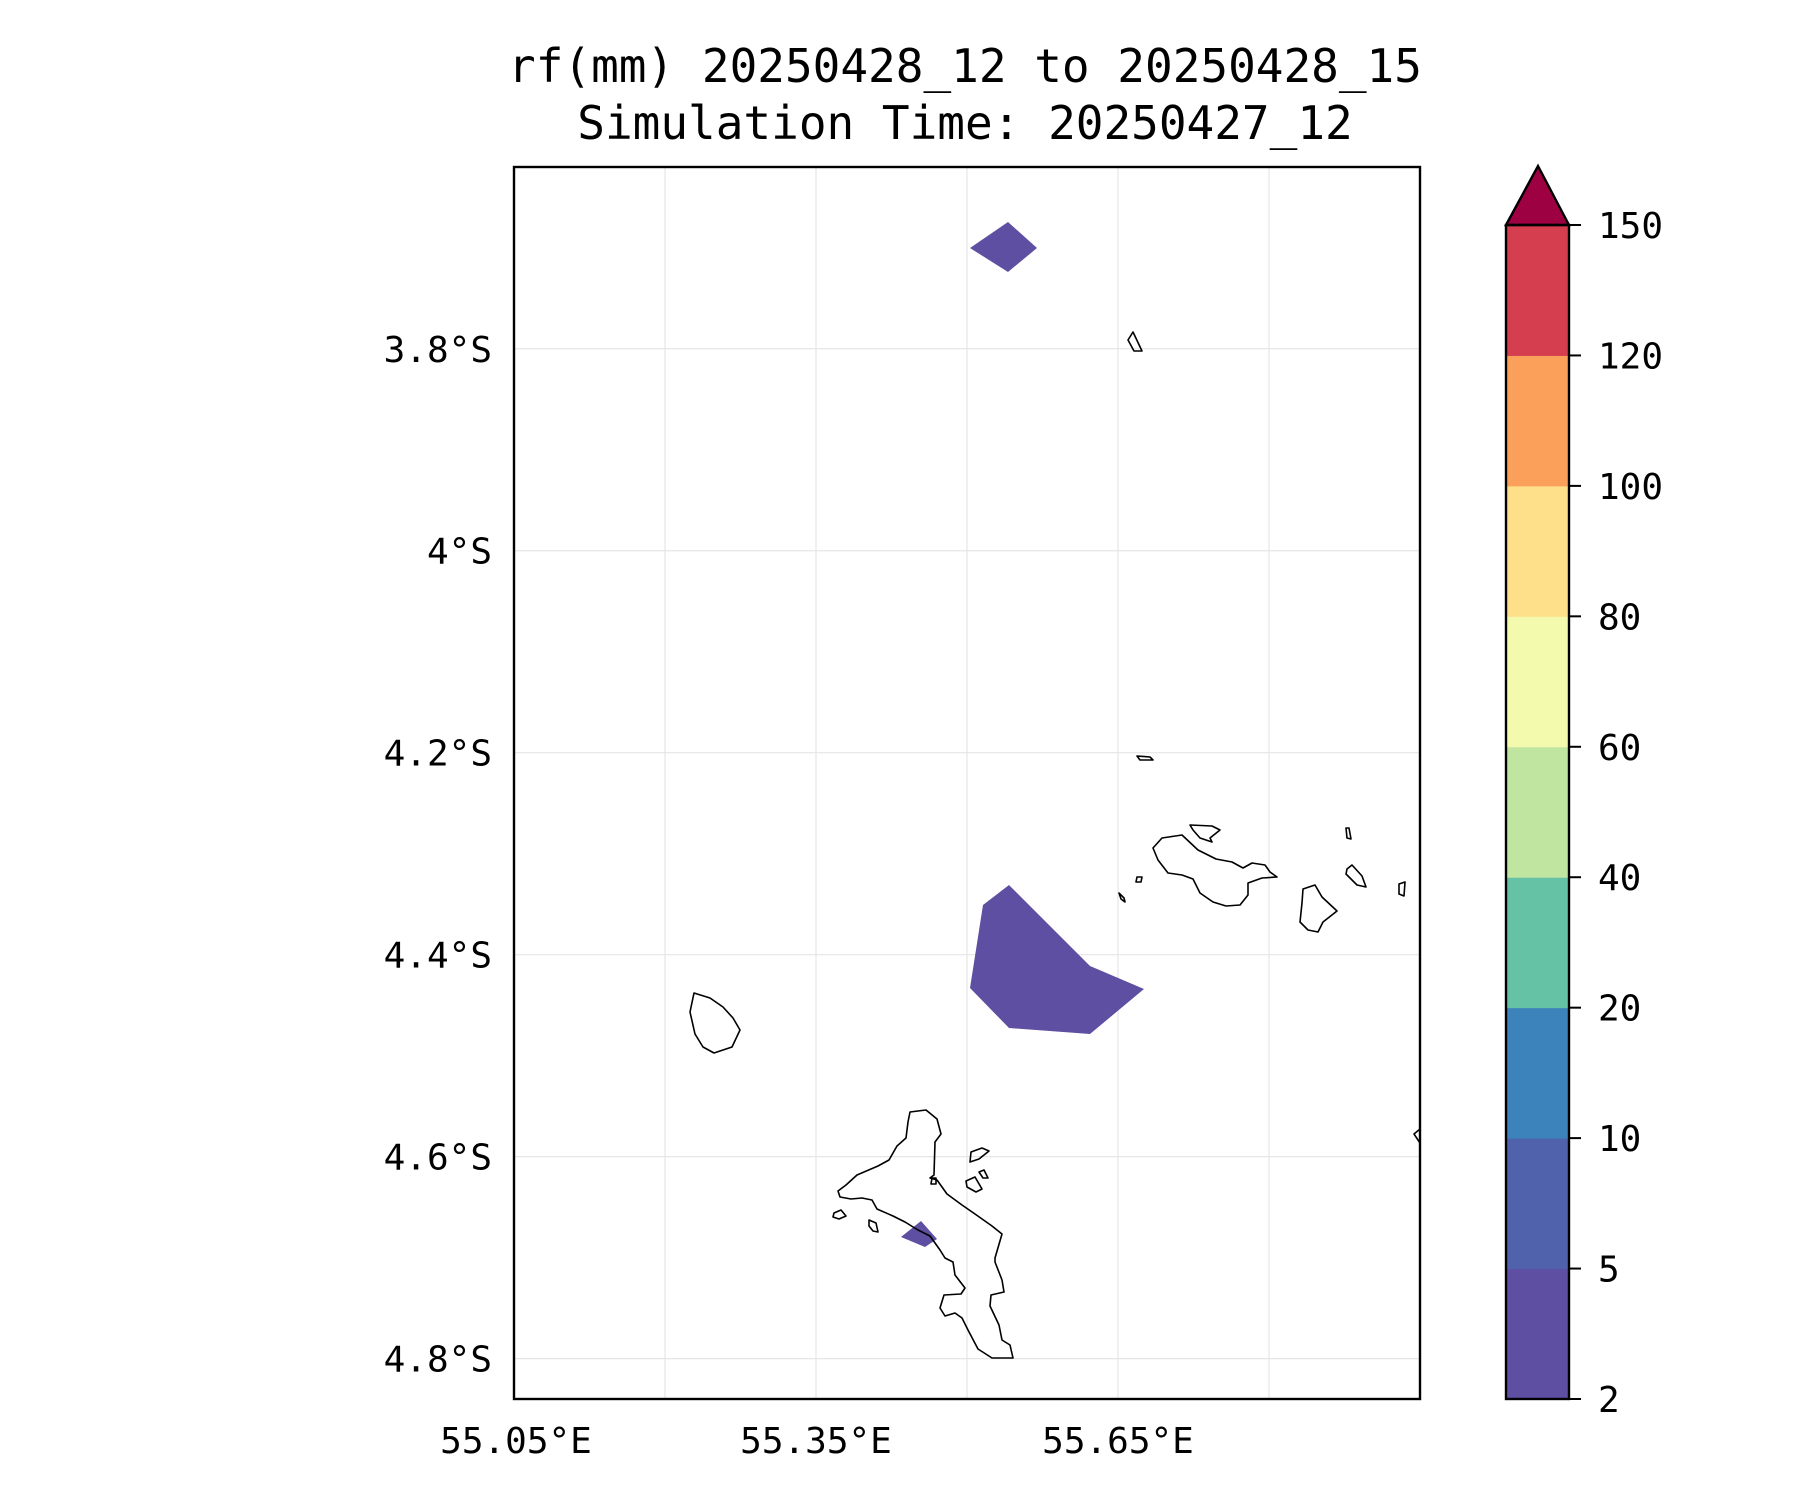 The image size is (1800, 1500). Describe the element at coordinates (983, 1174) in the screenshot. I see `coastline-islet-f` at that location.